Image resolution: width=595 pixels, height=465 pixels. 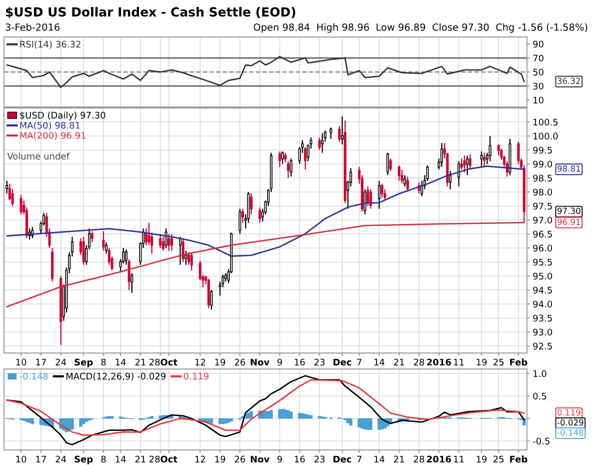 I want to click on y-tick-label: 50, so click(x=538, y=72).